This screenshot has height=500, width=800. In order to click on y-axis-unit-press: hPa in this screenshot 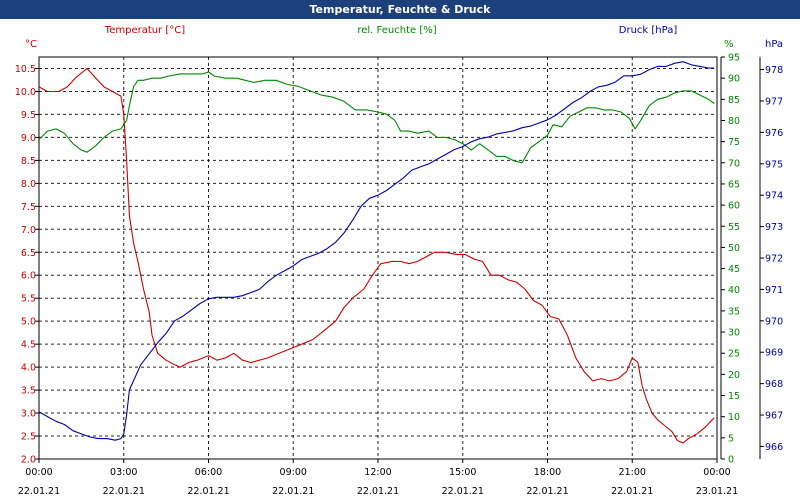, I will do `click(774, 44)`.